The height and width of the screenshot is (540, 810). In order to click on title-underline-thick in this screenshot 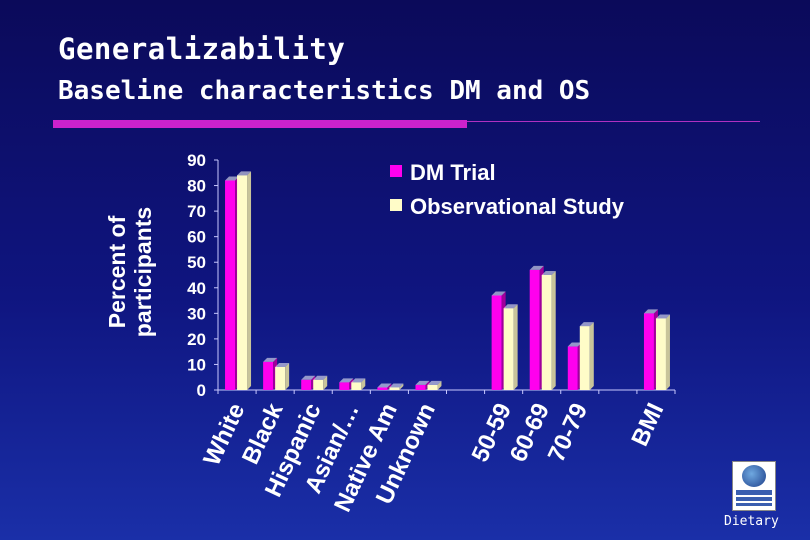, I will do `click(260, 124)`.